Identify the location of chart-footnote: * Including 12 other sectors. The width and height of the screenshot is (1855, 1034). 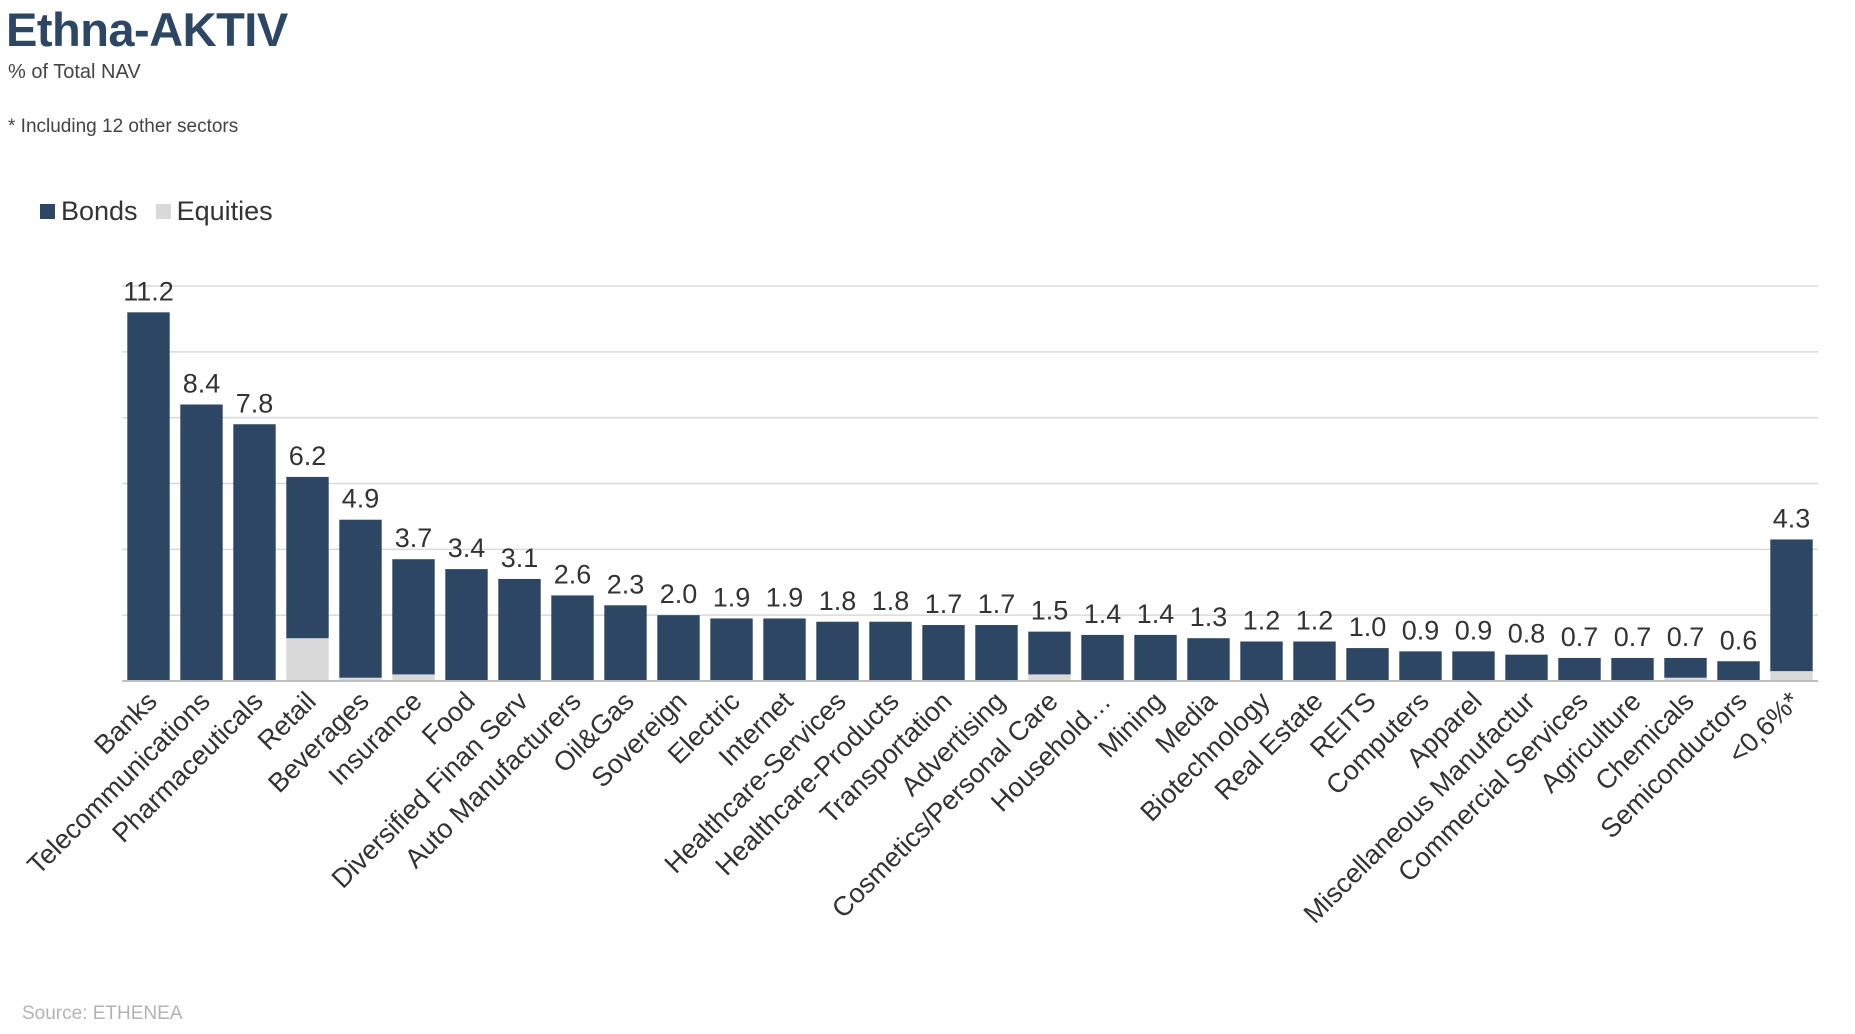
(123, 126).